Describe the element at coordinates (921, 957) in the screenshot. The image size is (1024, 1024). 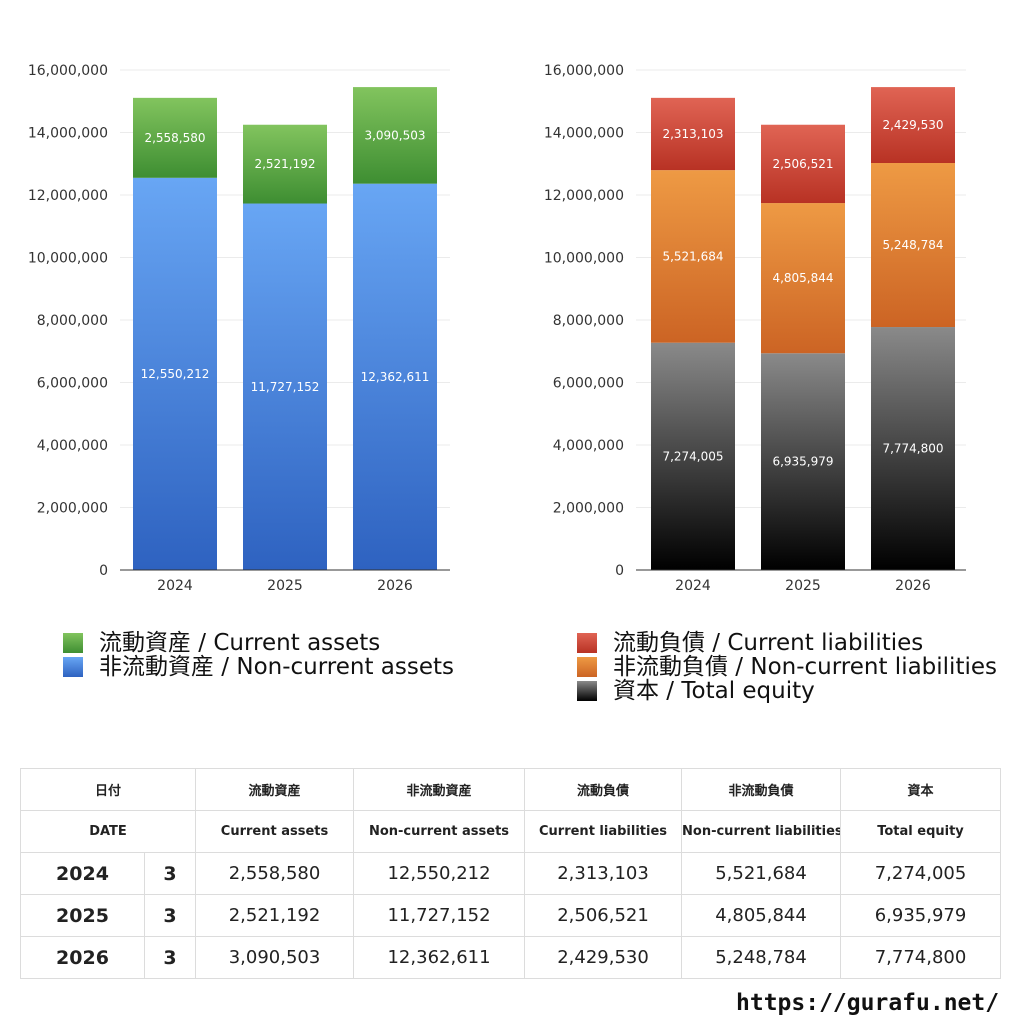
I see `table-cell: 7,774,800` at that location.